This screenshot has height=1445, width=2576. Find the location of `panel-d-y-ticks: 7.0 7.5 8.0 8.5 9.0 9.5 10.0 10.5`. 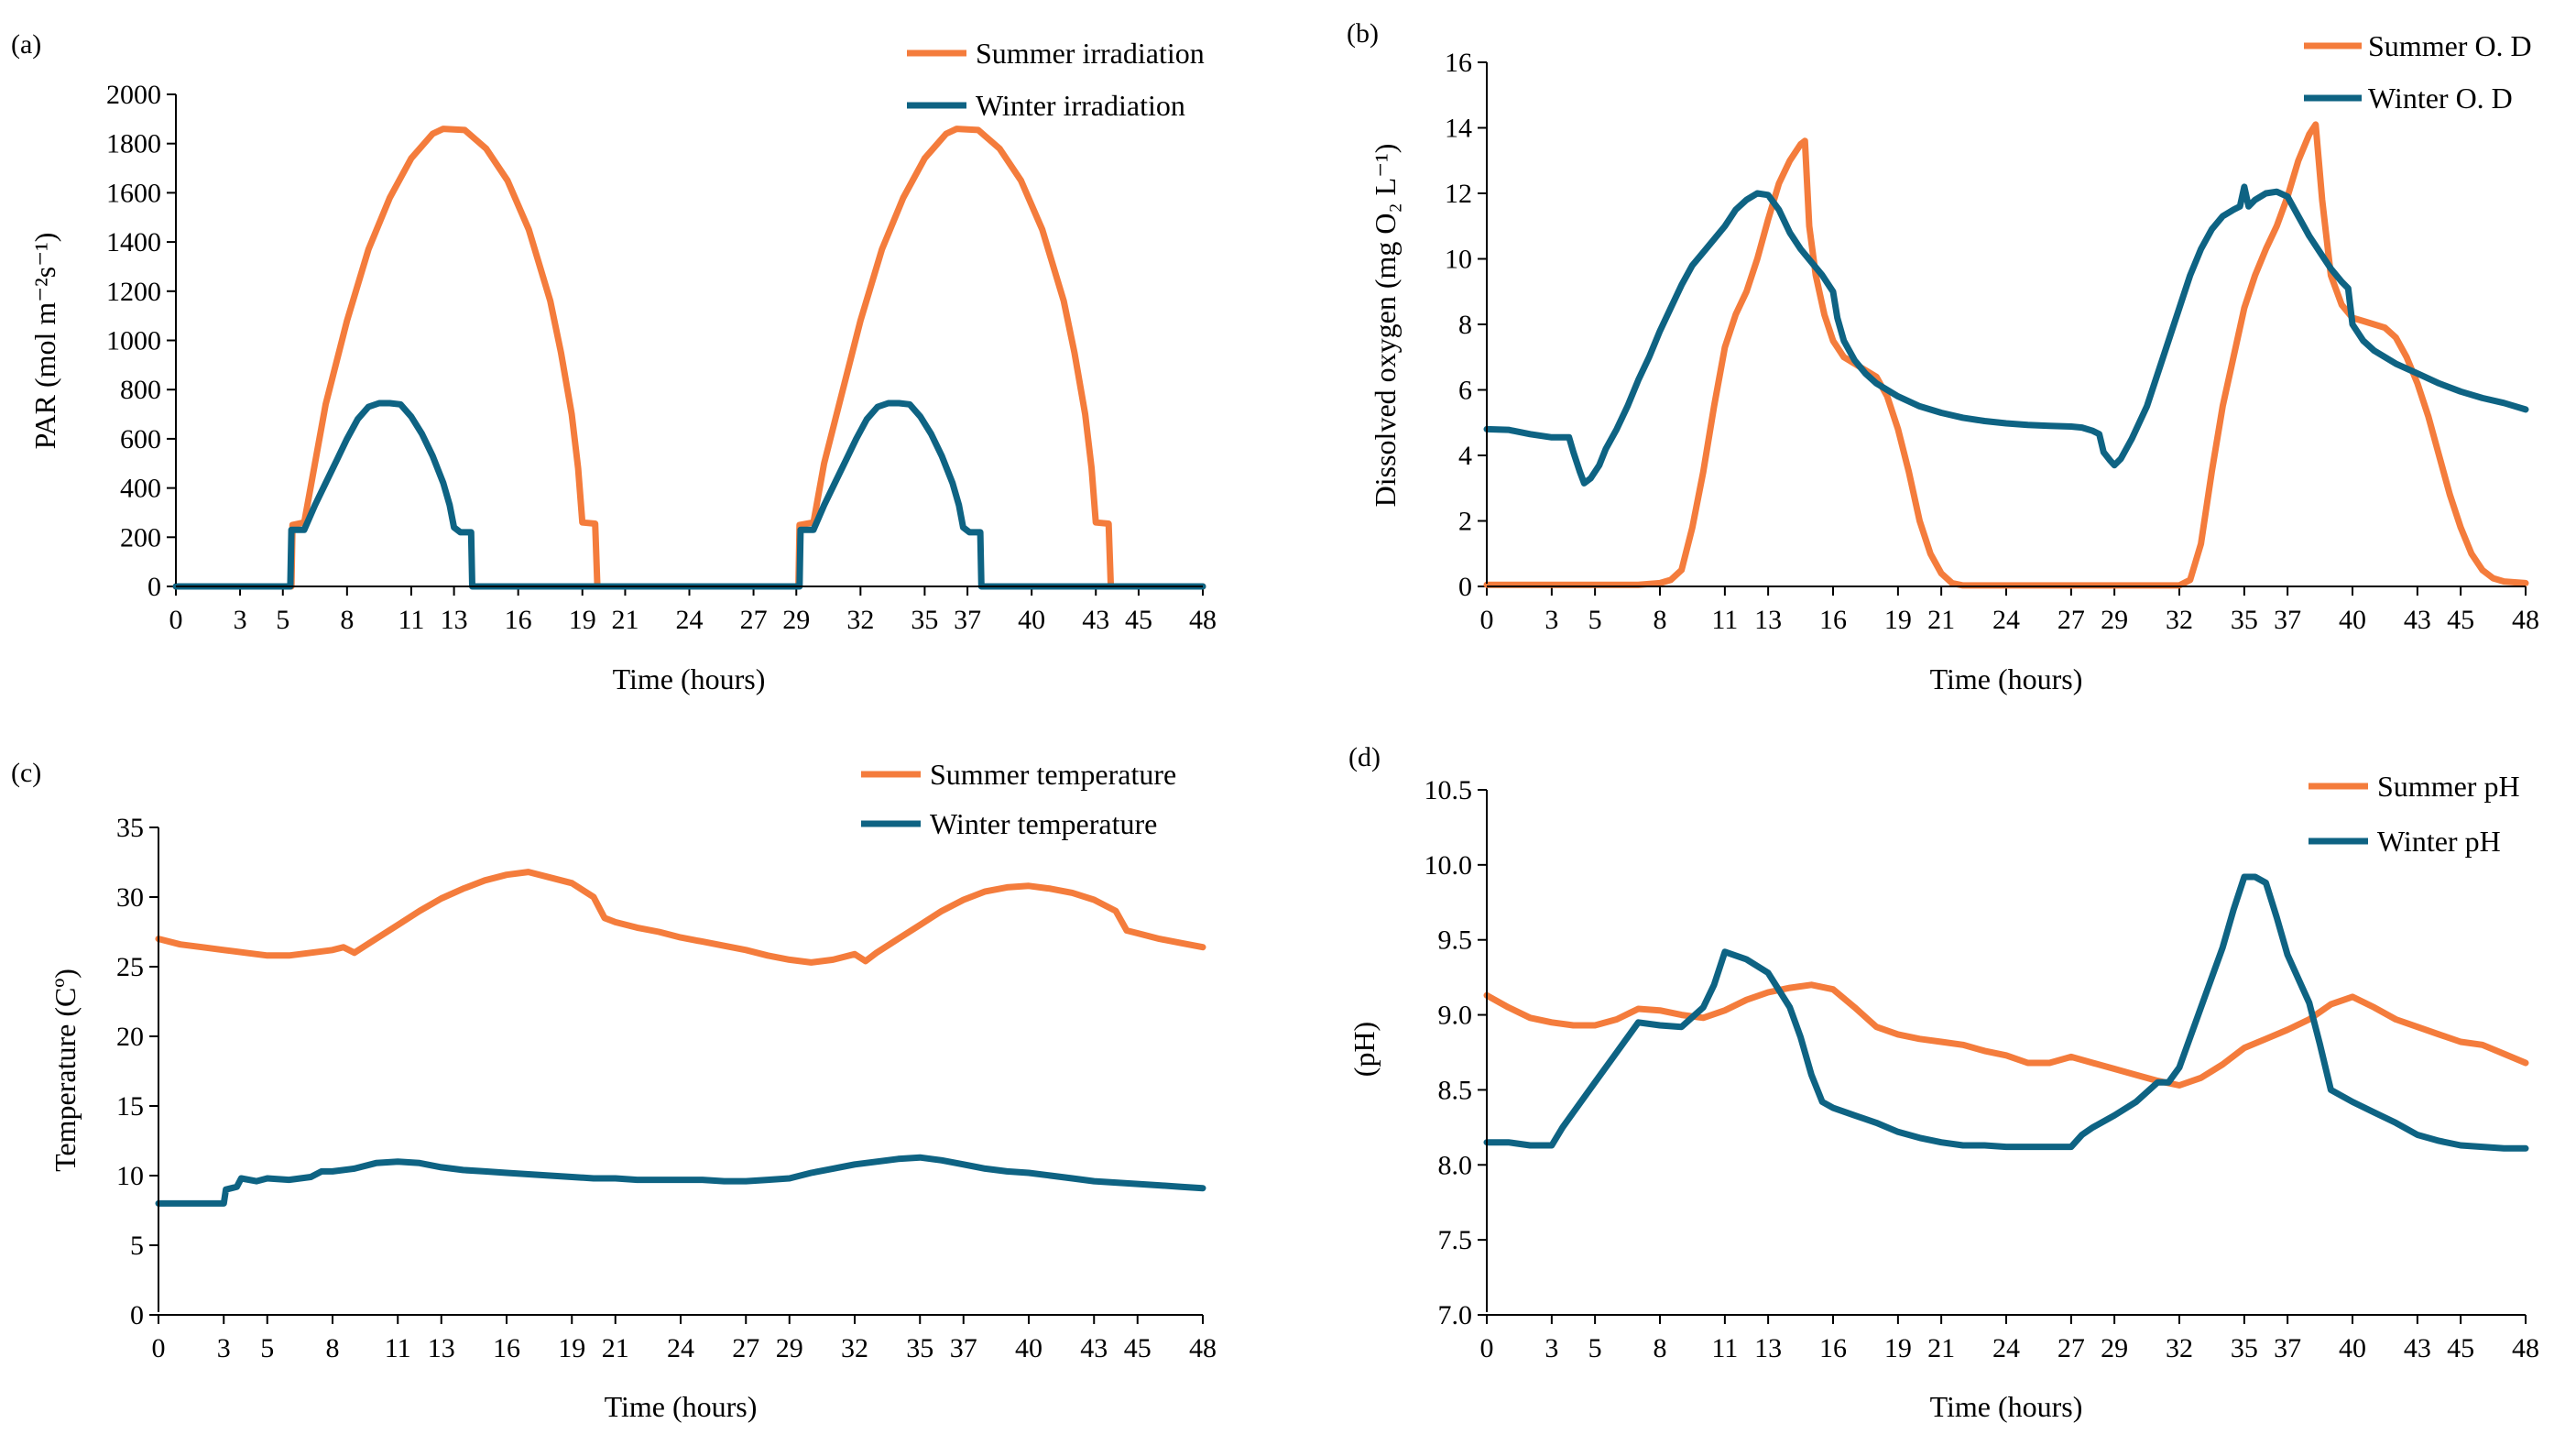

panel-d-y-ticks: 7.0 7.5 8.0 8.5 9.0 9.5 10.0 10.5 is located at coordinates (1455, 1052).